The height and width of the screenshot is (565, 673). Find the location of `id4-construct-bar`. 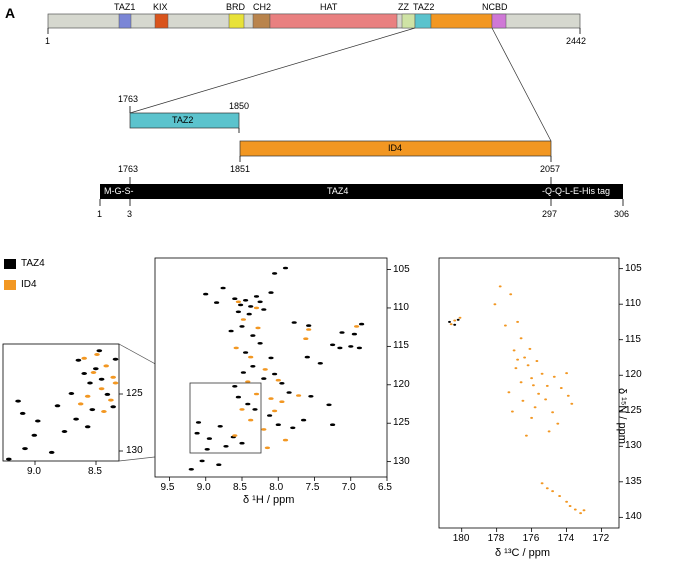

id4-construct-bar is located at coordinates (395, 148).